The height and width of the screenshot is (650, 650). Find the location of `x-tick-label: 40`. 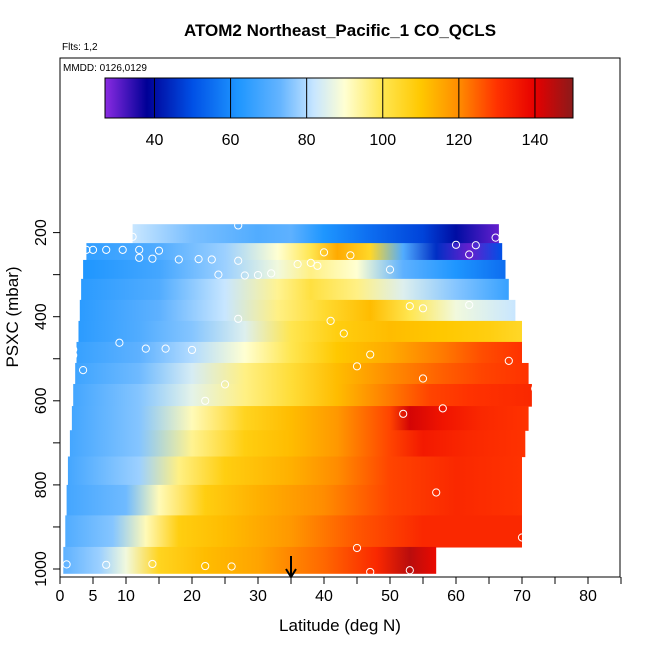

x-tick-label: 40 is located at coordinates (324, 596).